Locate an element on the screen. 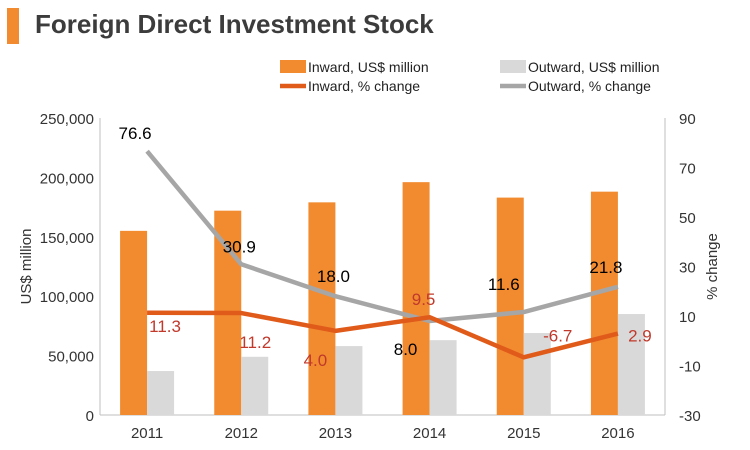 This screenshot has width=750, height=450. y2-tick-label: 70 is located at coordinates (687, 169).